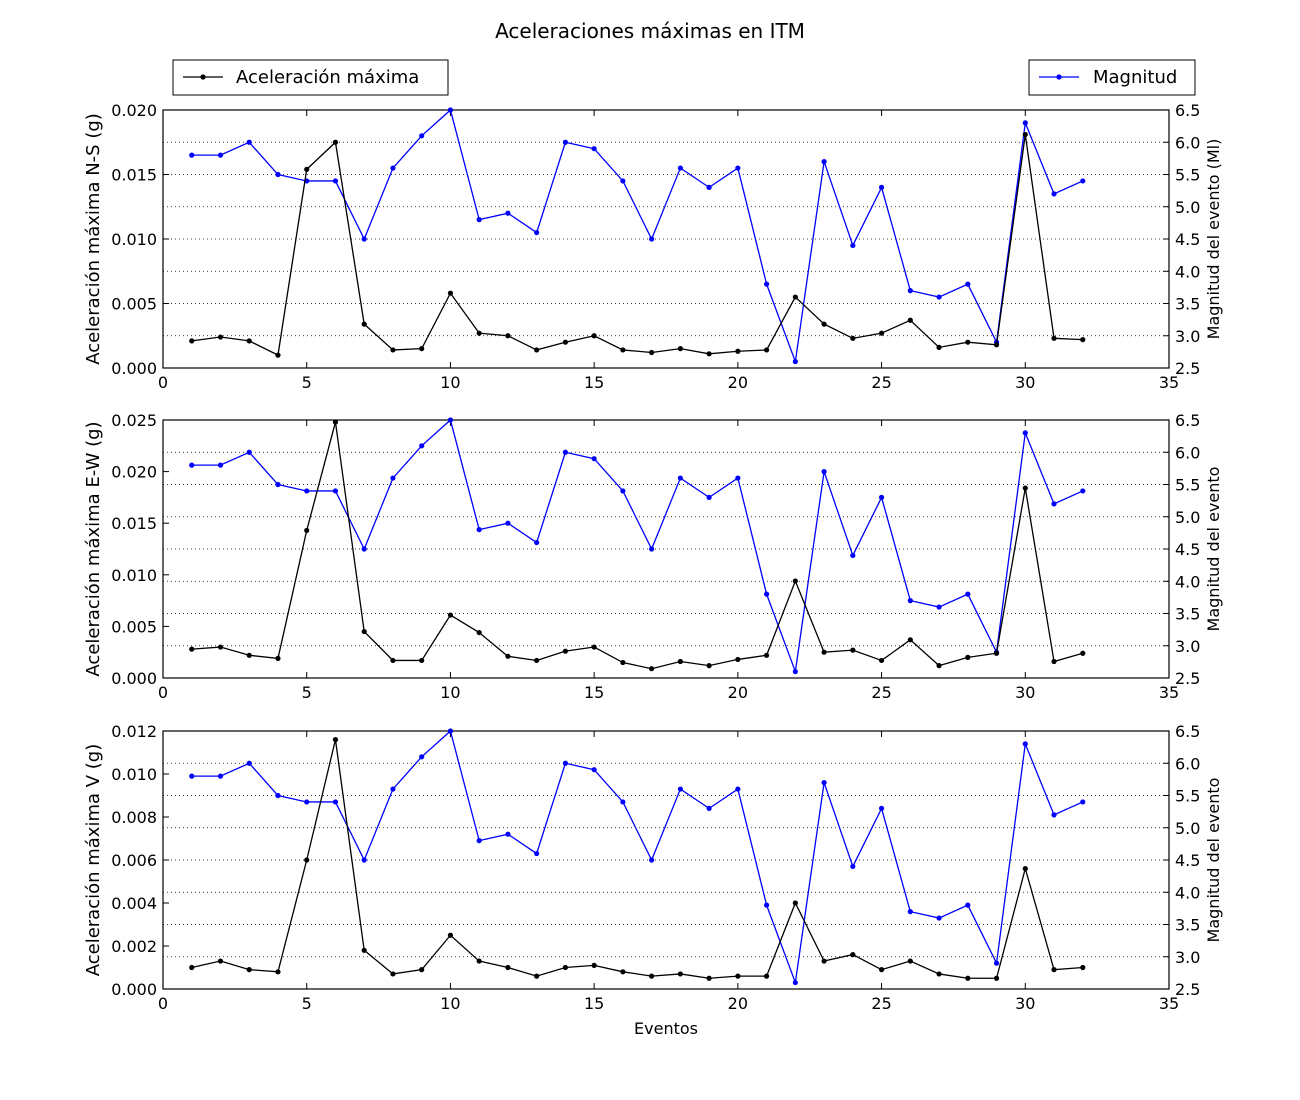 This screenshot has width=1300, height=1100. What do you see at coordinates (1187, 828) in the screenshot?
I see `y-right-tick-label: 5.0` at bounding box center [1187, 828].